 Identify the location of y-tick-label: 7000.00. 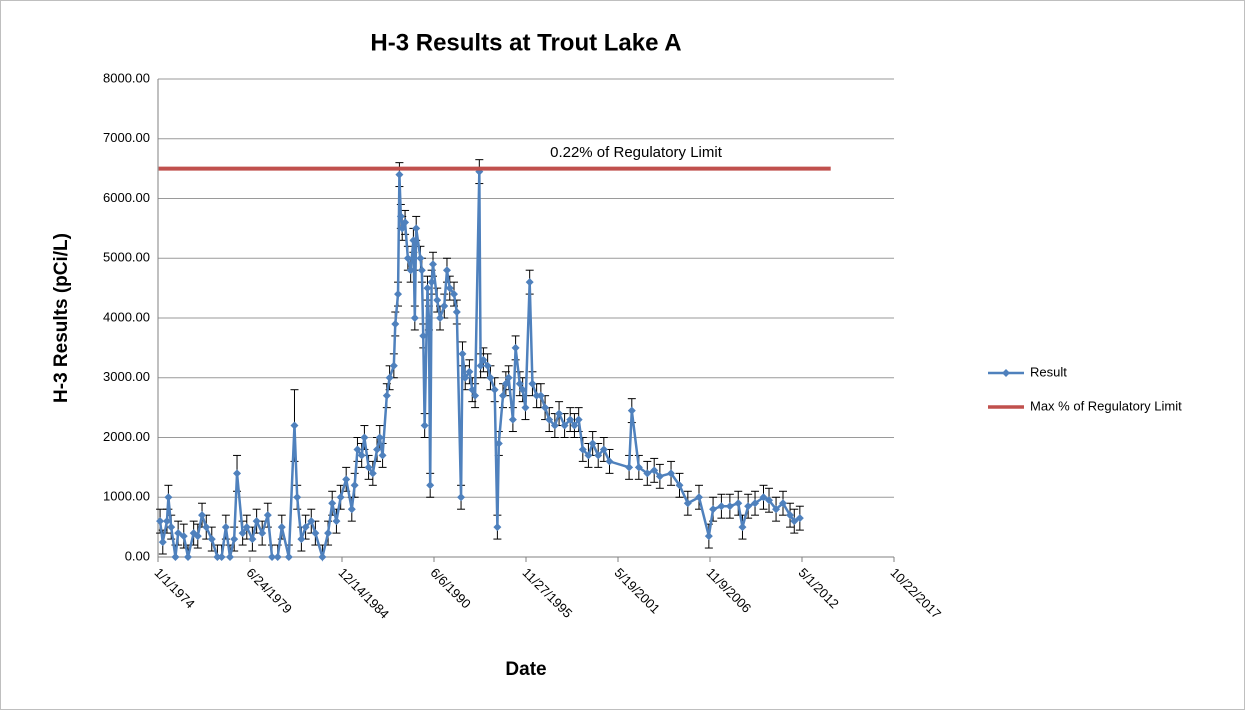
(126, 137).